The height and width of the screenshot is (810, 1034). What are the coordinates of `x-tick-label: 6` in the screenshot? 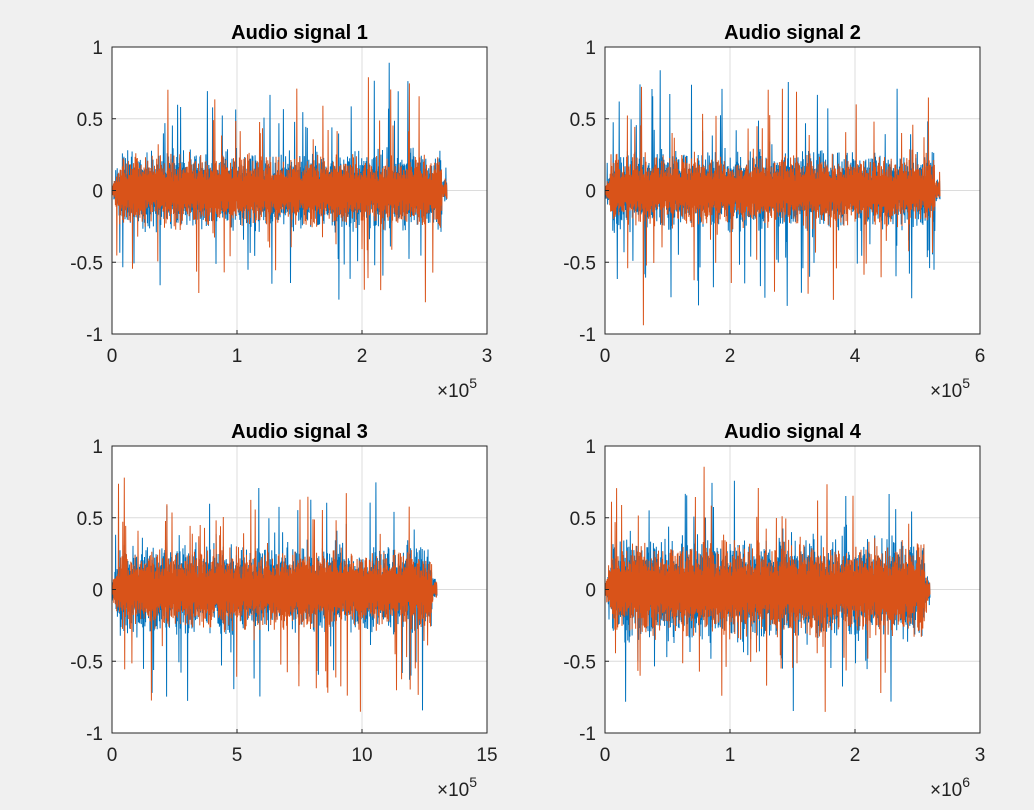 It's located at (980, 356).